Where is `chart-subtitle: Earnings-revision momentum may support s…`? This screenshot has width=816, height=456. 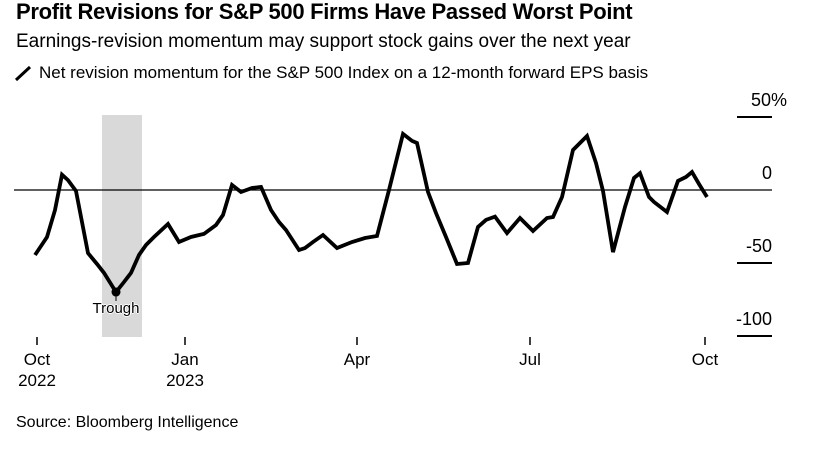 chart-subtitle: Earnings-revision momentum may support s… is located at coordinates (323, 41).